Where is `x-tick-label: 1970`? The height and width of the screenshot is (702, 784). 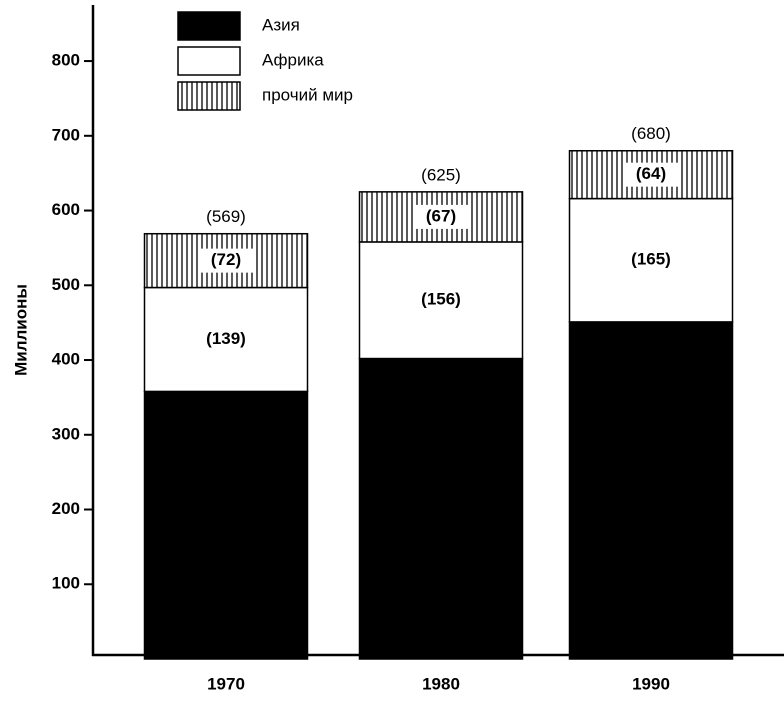 x-tick-label: 1970 is located at coordinates (226, 683).